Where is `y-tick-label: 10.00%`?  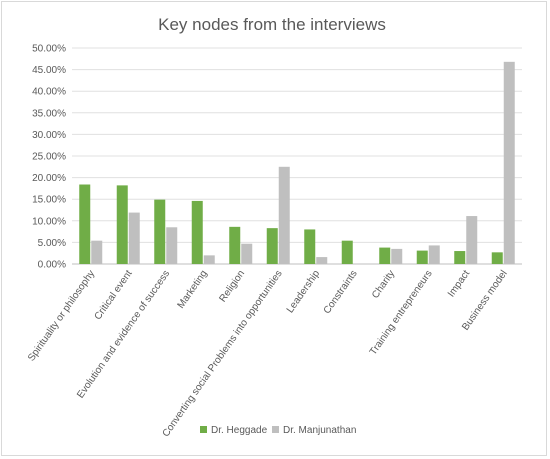
y-tick-label: 10.00% is located at coordinates (49, 221).